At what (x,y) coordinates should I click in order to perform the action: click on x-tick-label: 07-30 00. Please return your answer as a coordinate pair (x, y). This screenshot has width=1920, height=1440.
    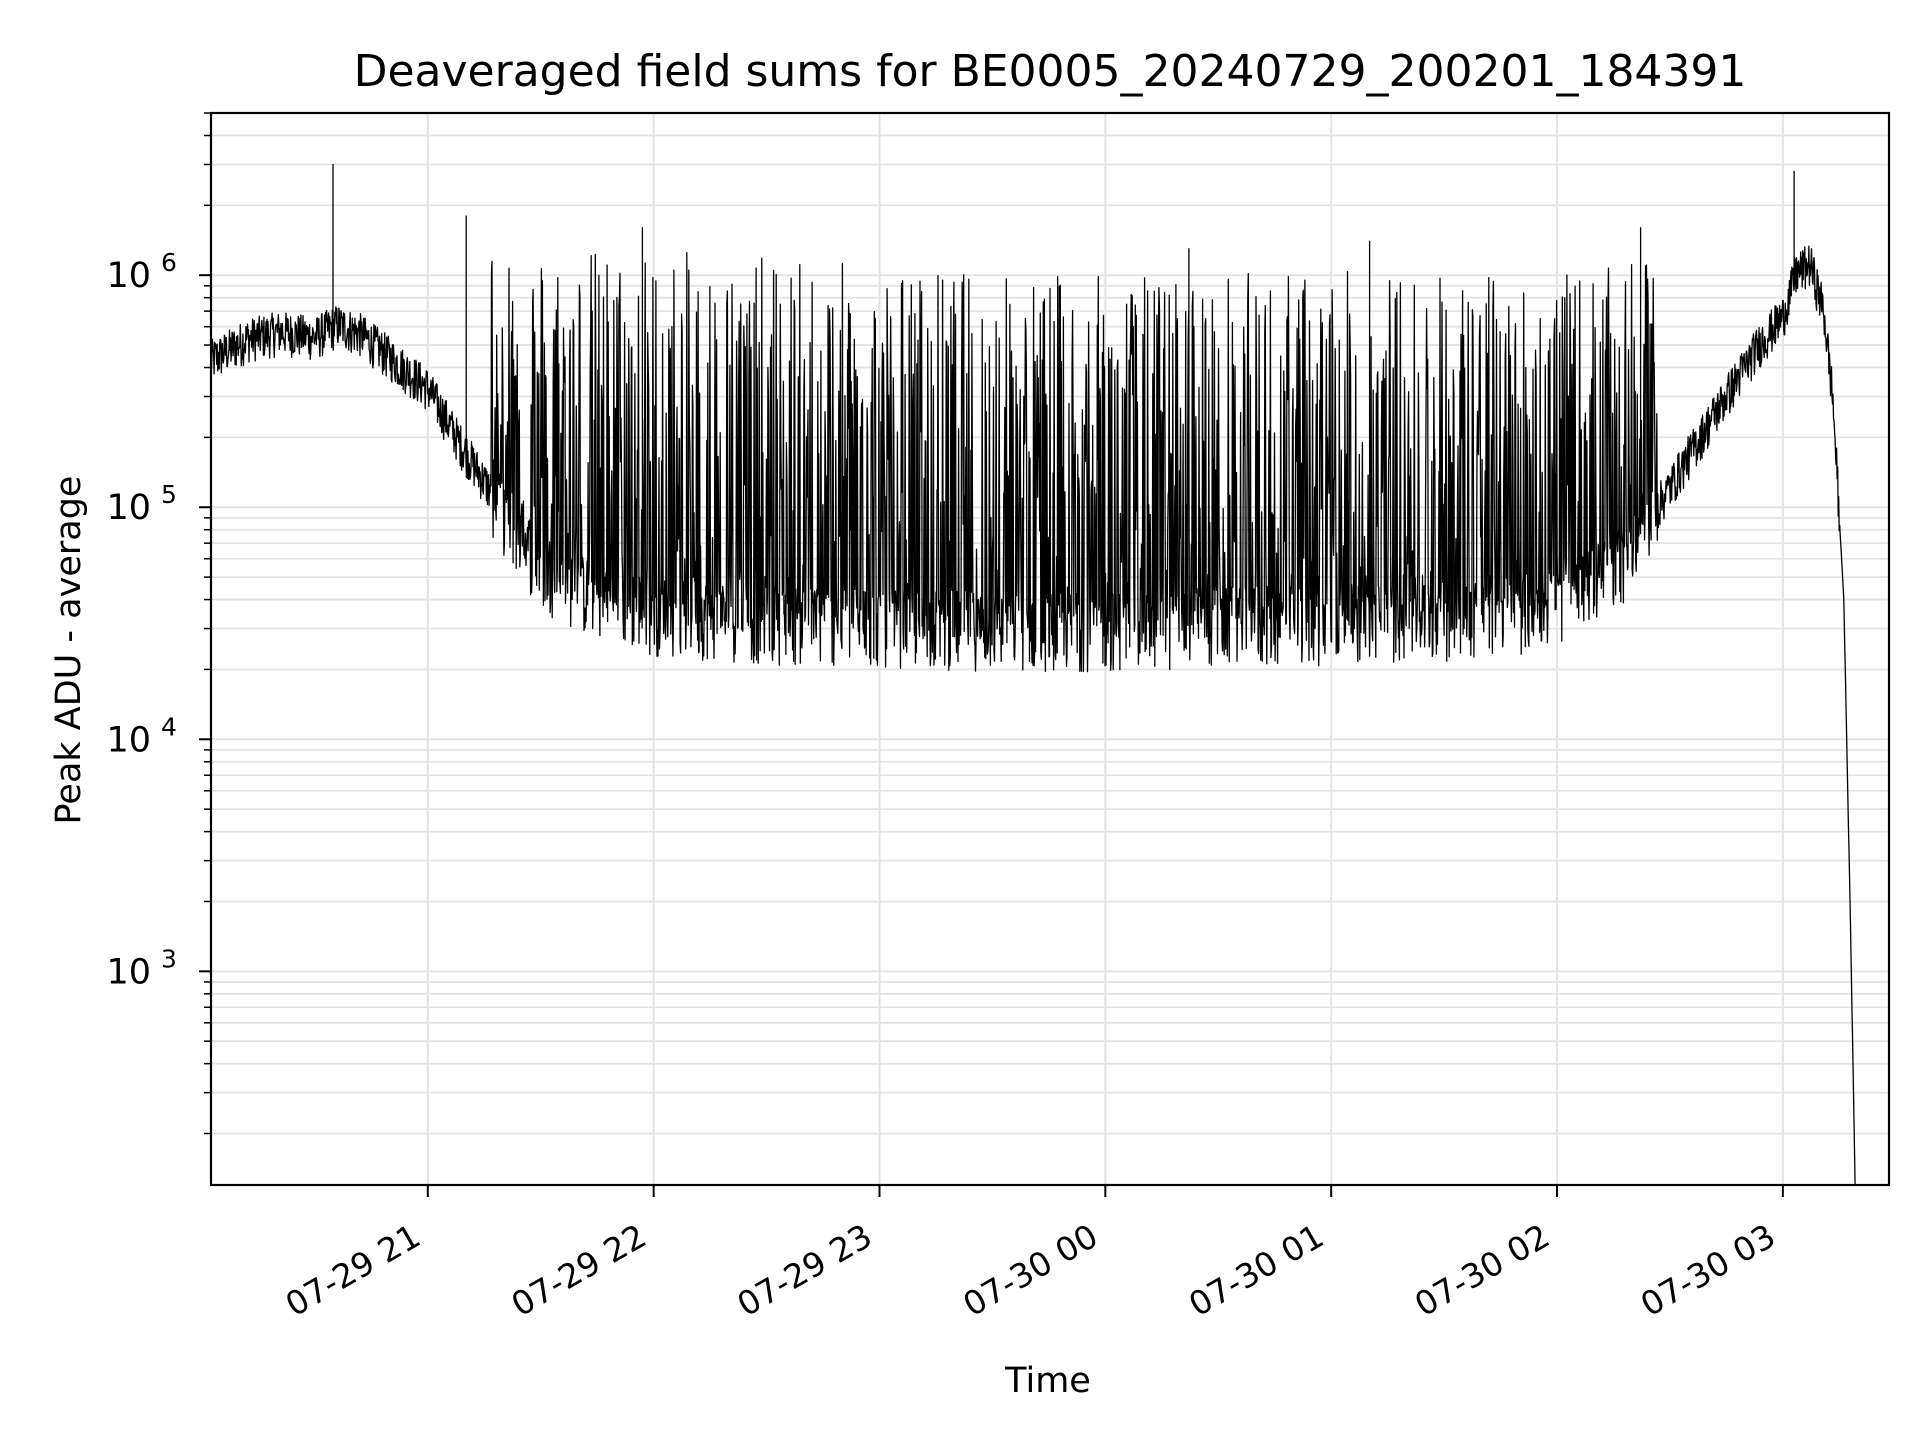
    Looking at the image, I should click on (1030, 1270).